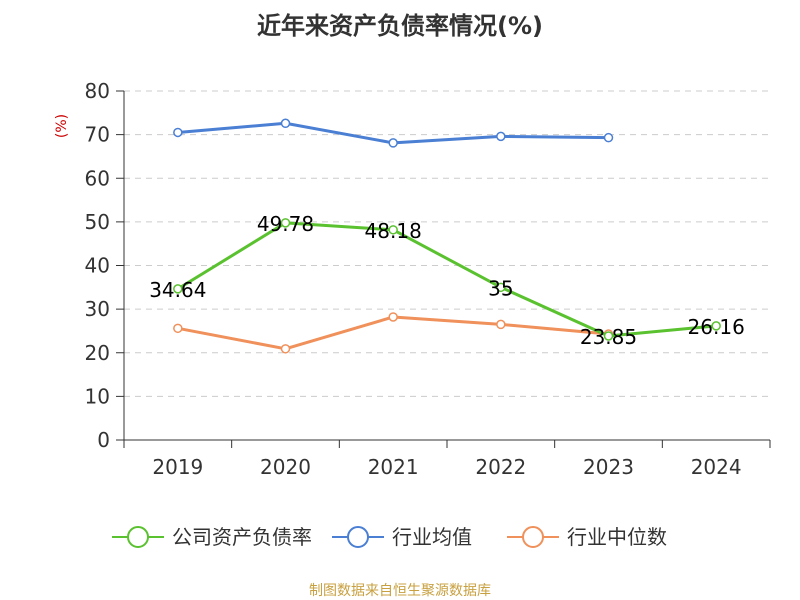 This screenshot has height=600, width=800. Describe the element at coordinates (62, 126) in the screenshot. I see `y-axis-unit: (%)` at that location.